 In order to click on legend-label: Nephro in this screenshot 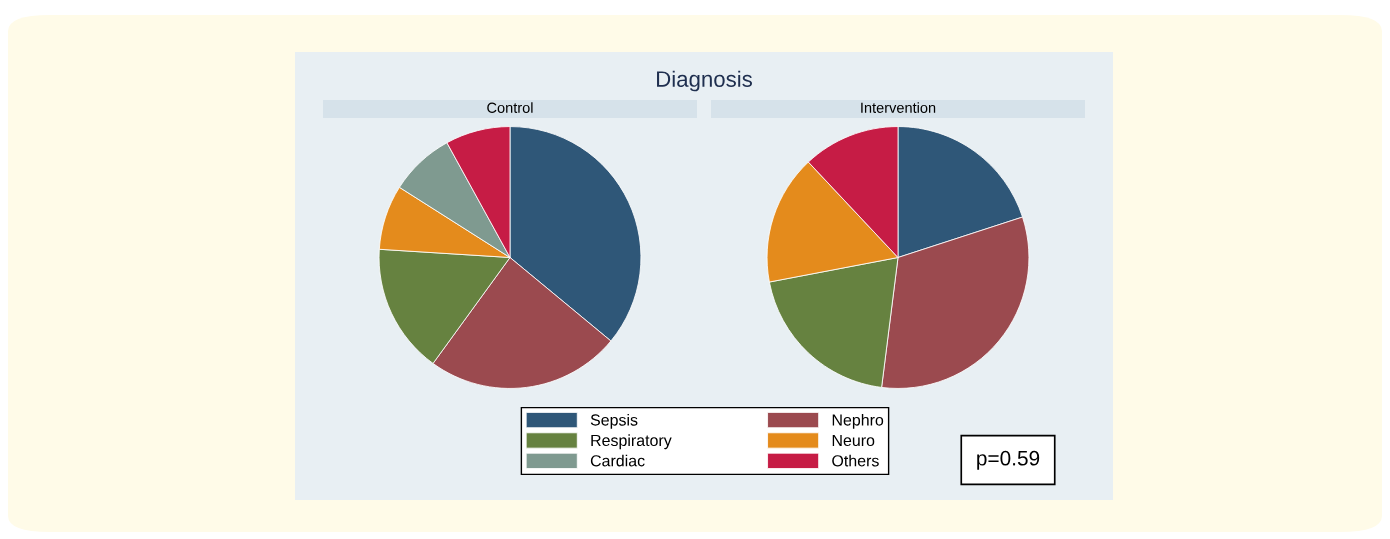, I will do `click(858, 421)`.